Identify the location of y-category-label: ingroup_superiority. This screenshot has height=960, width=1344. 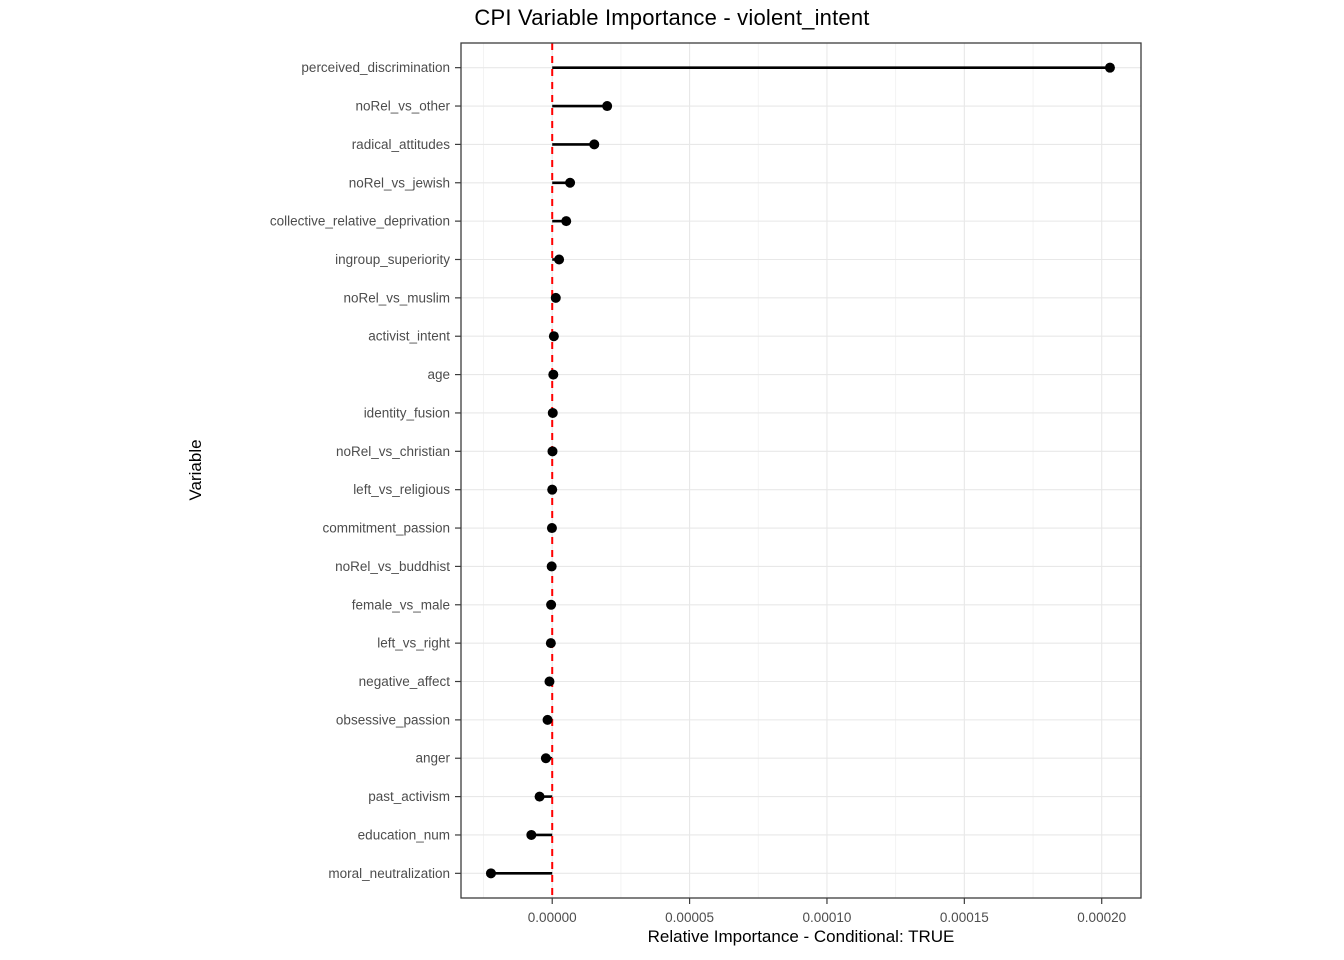
(392, 259).